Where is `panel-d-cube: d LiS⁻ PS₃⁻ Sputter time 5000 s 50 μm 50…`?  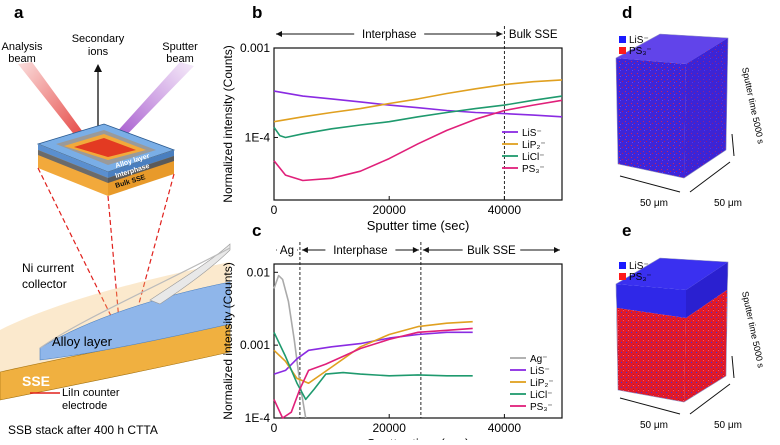
panel-d-cube: d LiS⁻ PS₃⁻ Sputter time 5000 s 50 μm 50… is located at coordinates (690, 106).